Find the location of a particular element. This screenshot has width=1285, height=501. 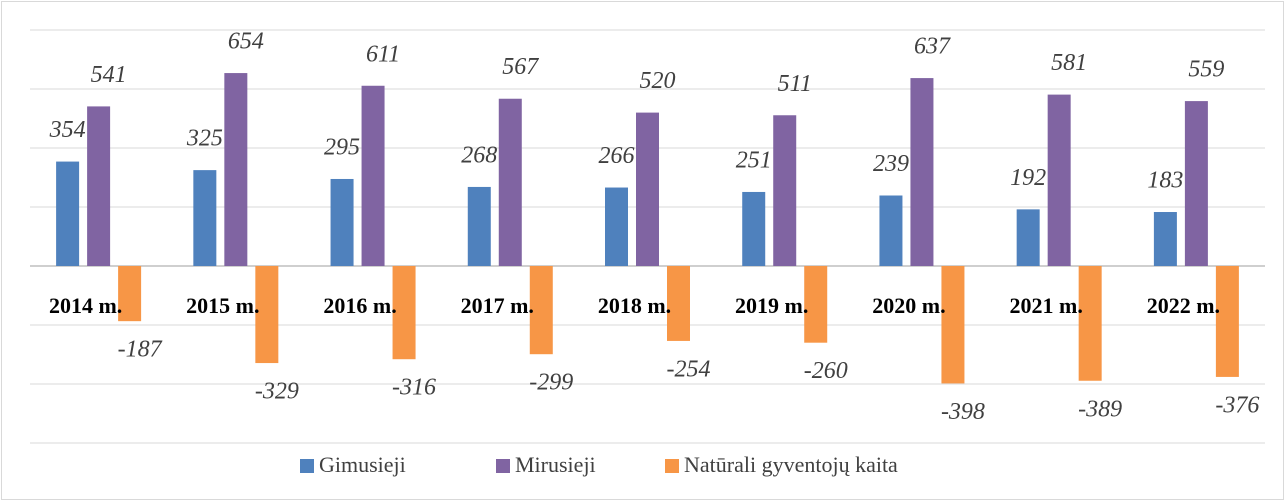

data-label: 266 is located at coordinates (617, 156).